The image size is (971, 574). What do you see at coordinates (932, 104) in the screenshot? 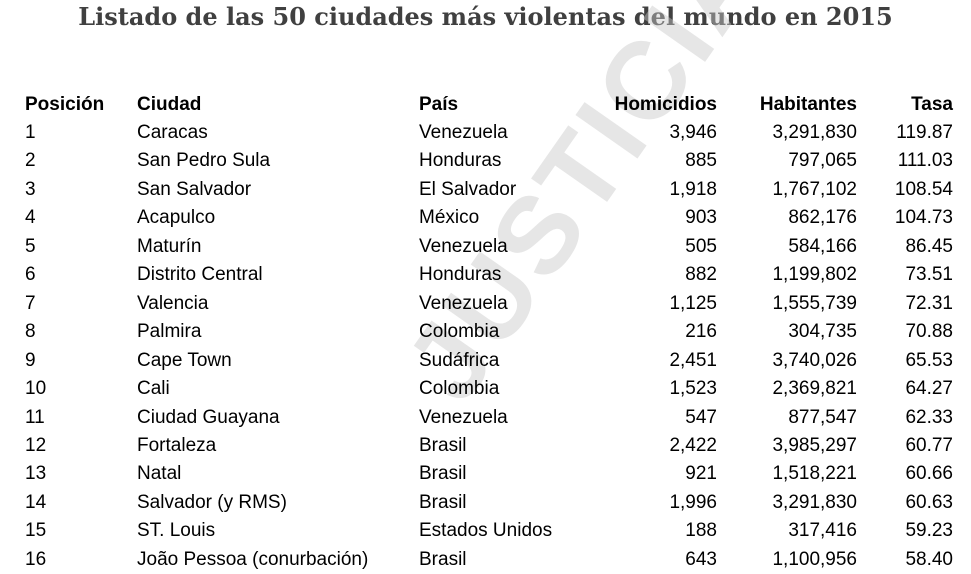
I see `header-rate: Tasa` at bounding box center [932, 104].